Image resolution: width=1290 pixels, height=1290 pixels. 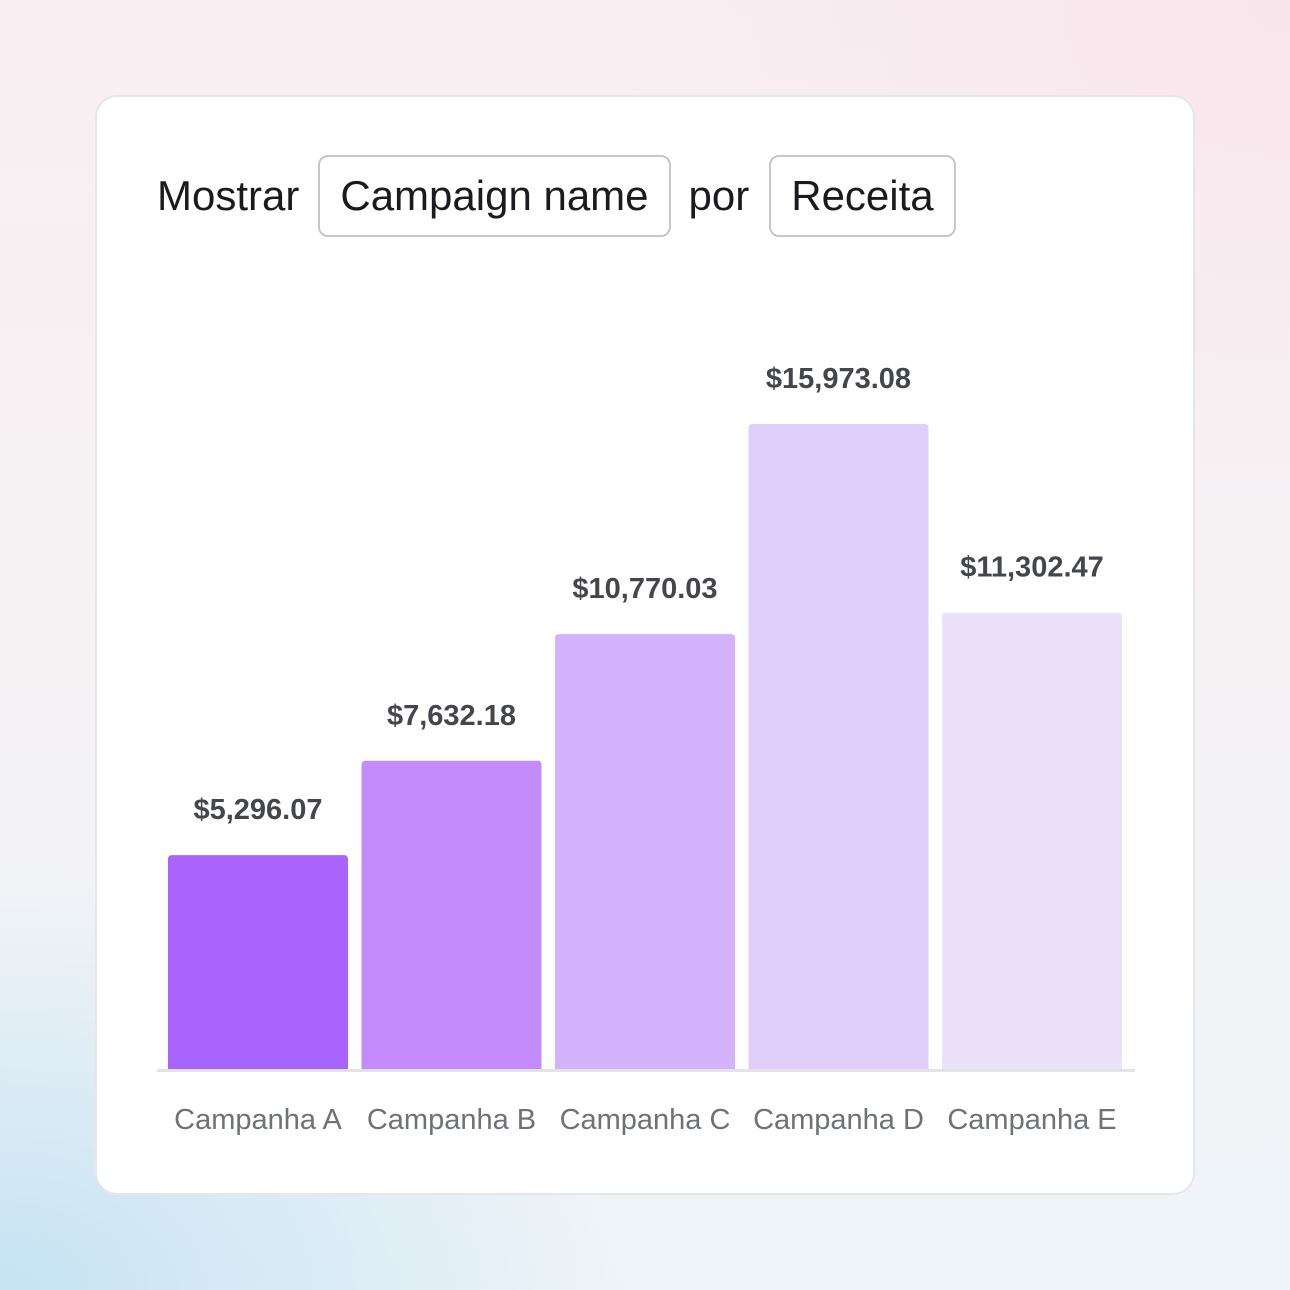 I want to click on category-label: Campanha A, so click(x=258, y=1120).